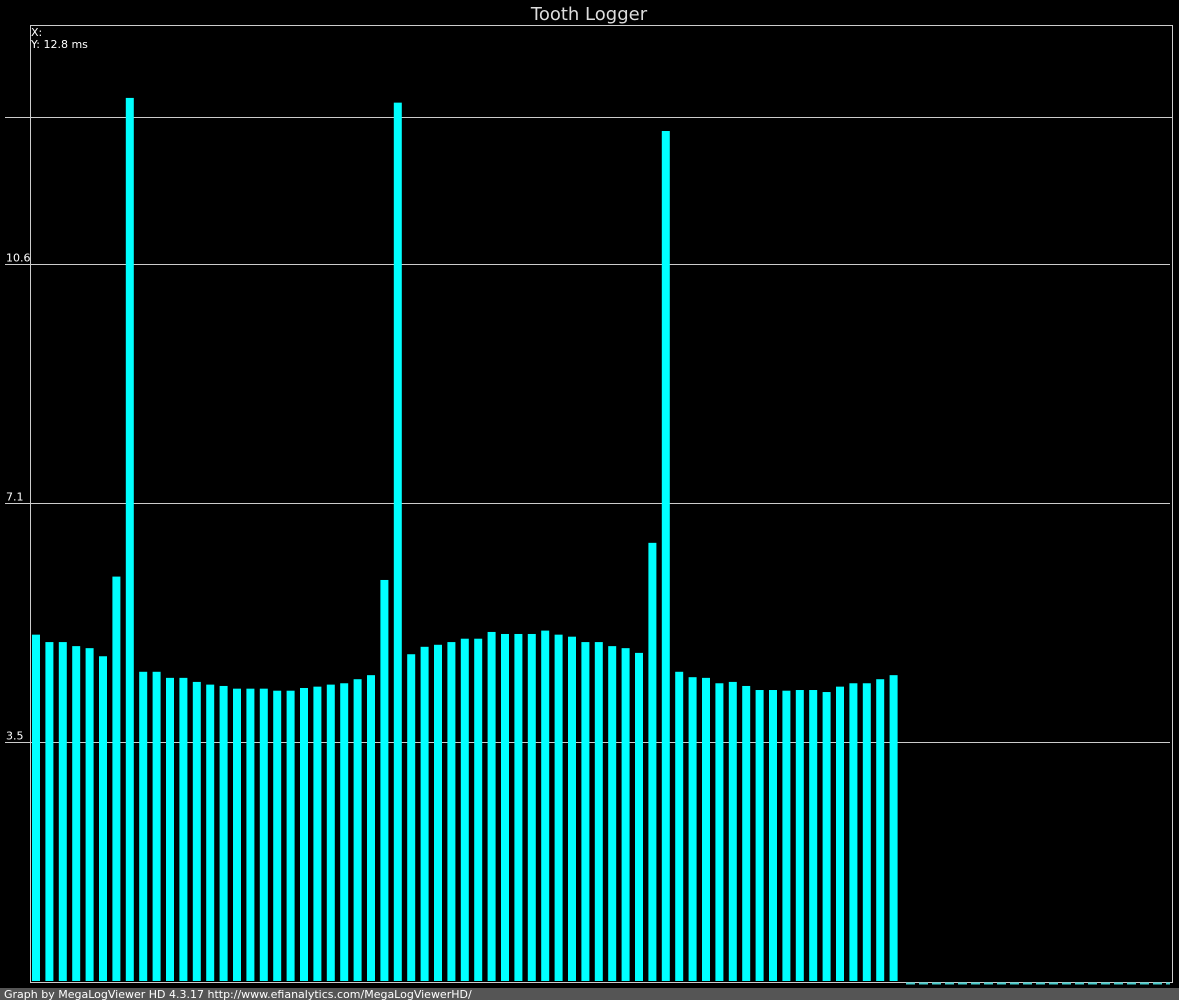 The image size is (1179, 1000). I want to click on y-tick-label: 10.6, so click(18, 258).